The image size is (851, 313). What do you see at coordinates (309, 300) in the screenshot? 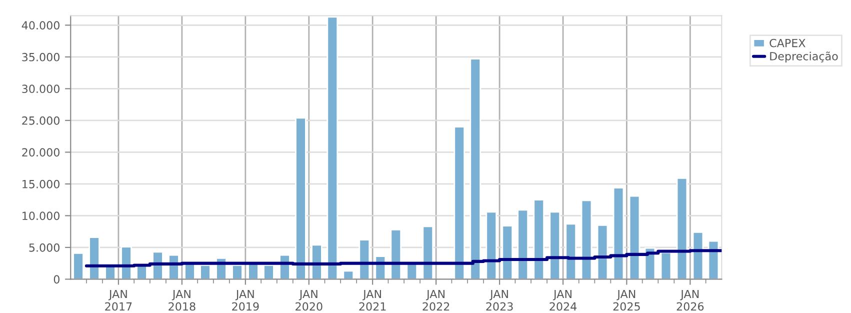
I see `x-tick-label: JAN 2020` at bounding box center [309, 300].